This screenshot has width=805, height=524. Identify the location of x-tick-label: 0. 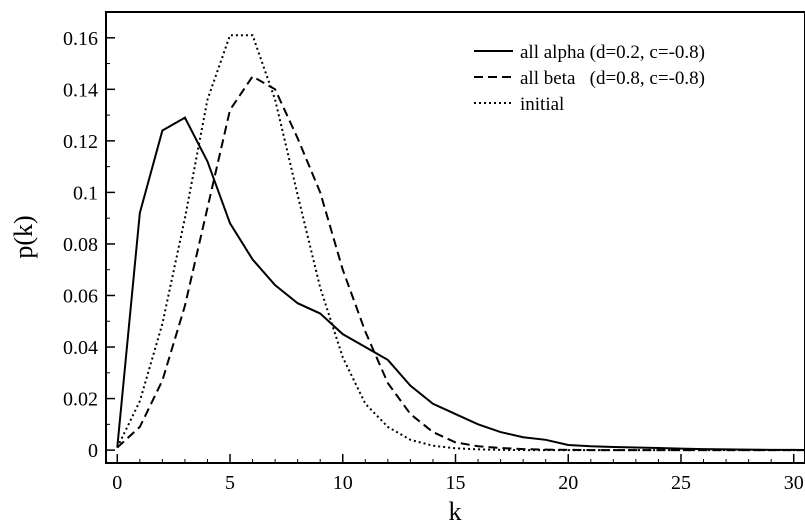
(117, 483).